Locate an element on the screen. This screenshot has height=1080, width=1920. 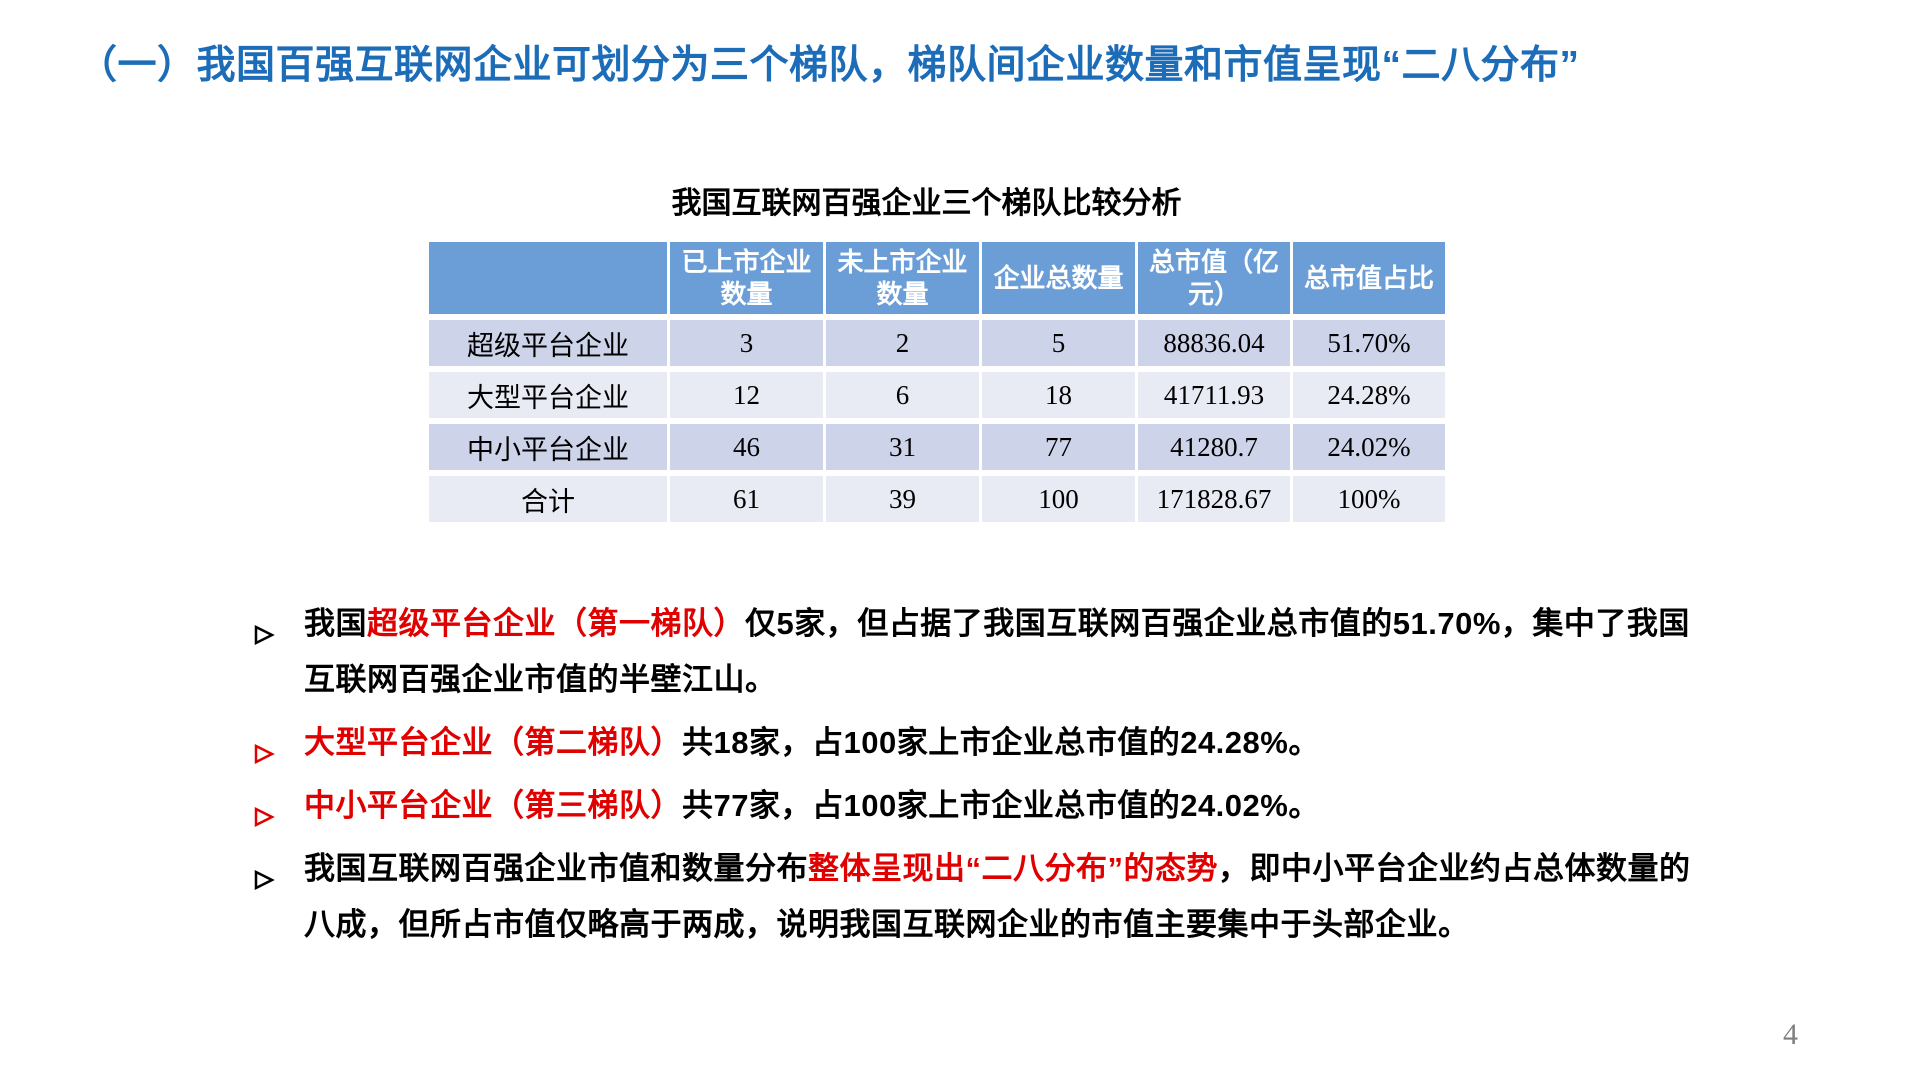
bullet-text-segment: 超级平台企业（第一梯队） is located at coordinates (556, 623).